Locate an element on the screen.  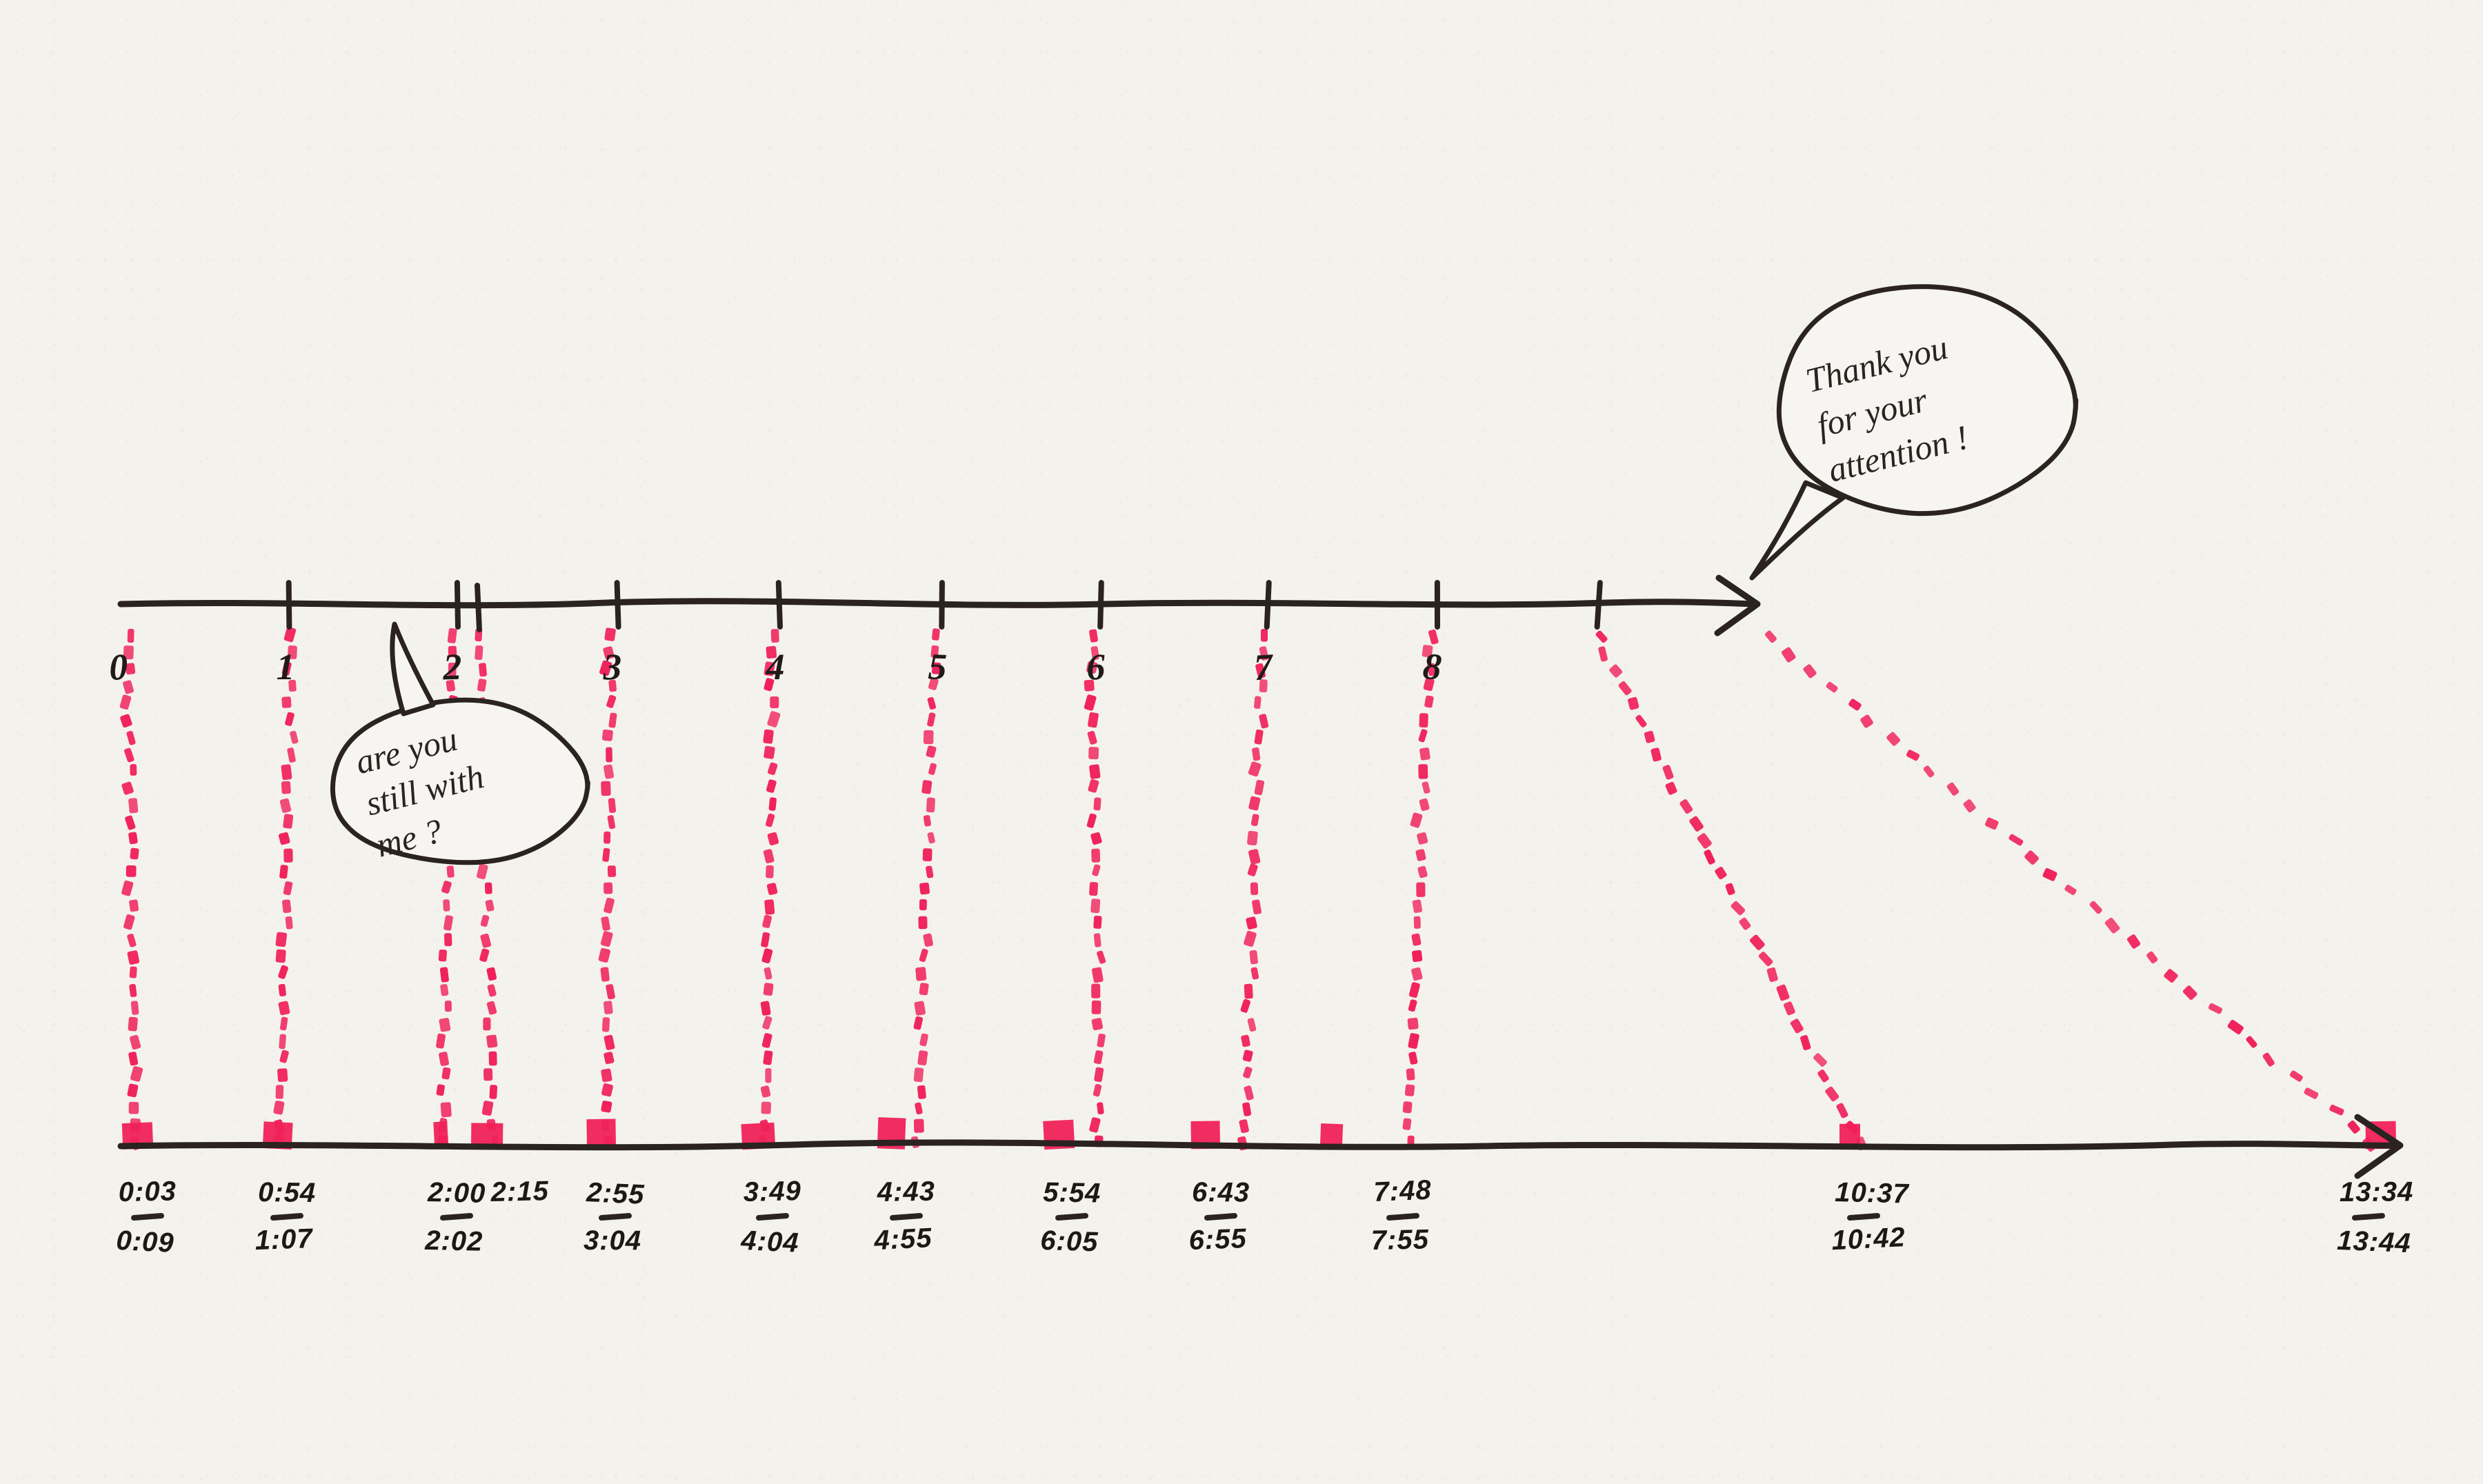
clock-range-label: 2:15 is located at coordinates (520, 1191).